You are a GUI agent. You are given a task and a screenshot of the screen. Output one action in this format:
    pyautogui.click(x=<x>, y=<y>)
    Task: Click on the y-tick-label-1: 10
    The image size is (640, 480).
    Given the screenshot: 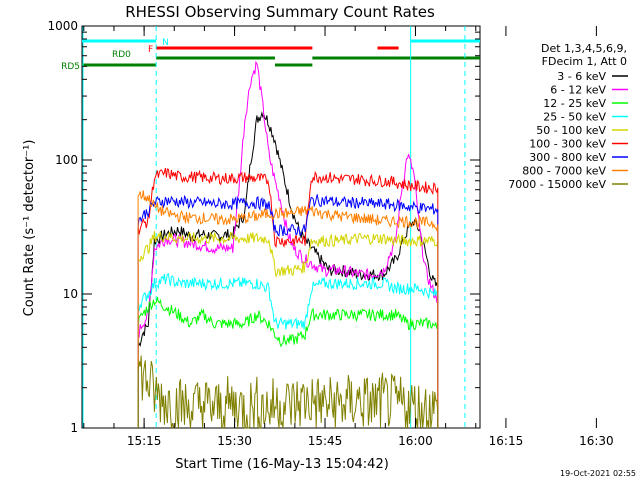 What is the action you would take?
    pyautogui.click(x=70, y=294)
    